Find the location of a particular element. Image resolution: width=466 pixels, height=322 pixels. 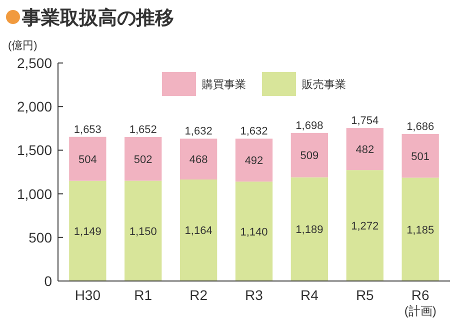

data-label: 482 is located at coordinates (365, 150).